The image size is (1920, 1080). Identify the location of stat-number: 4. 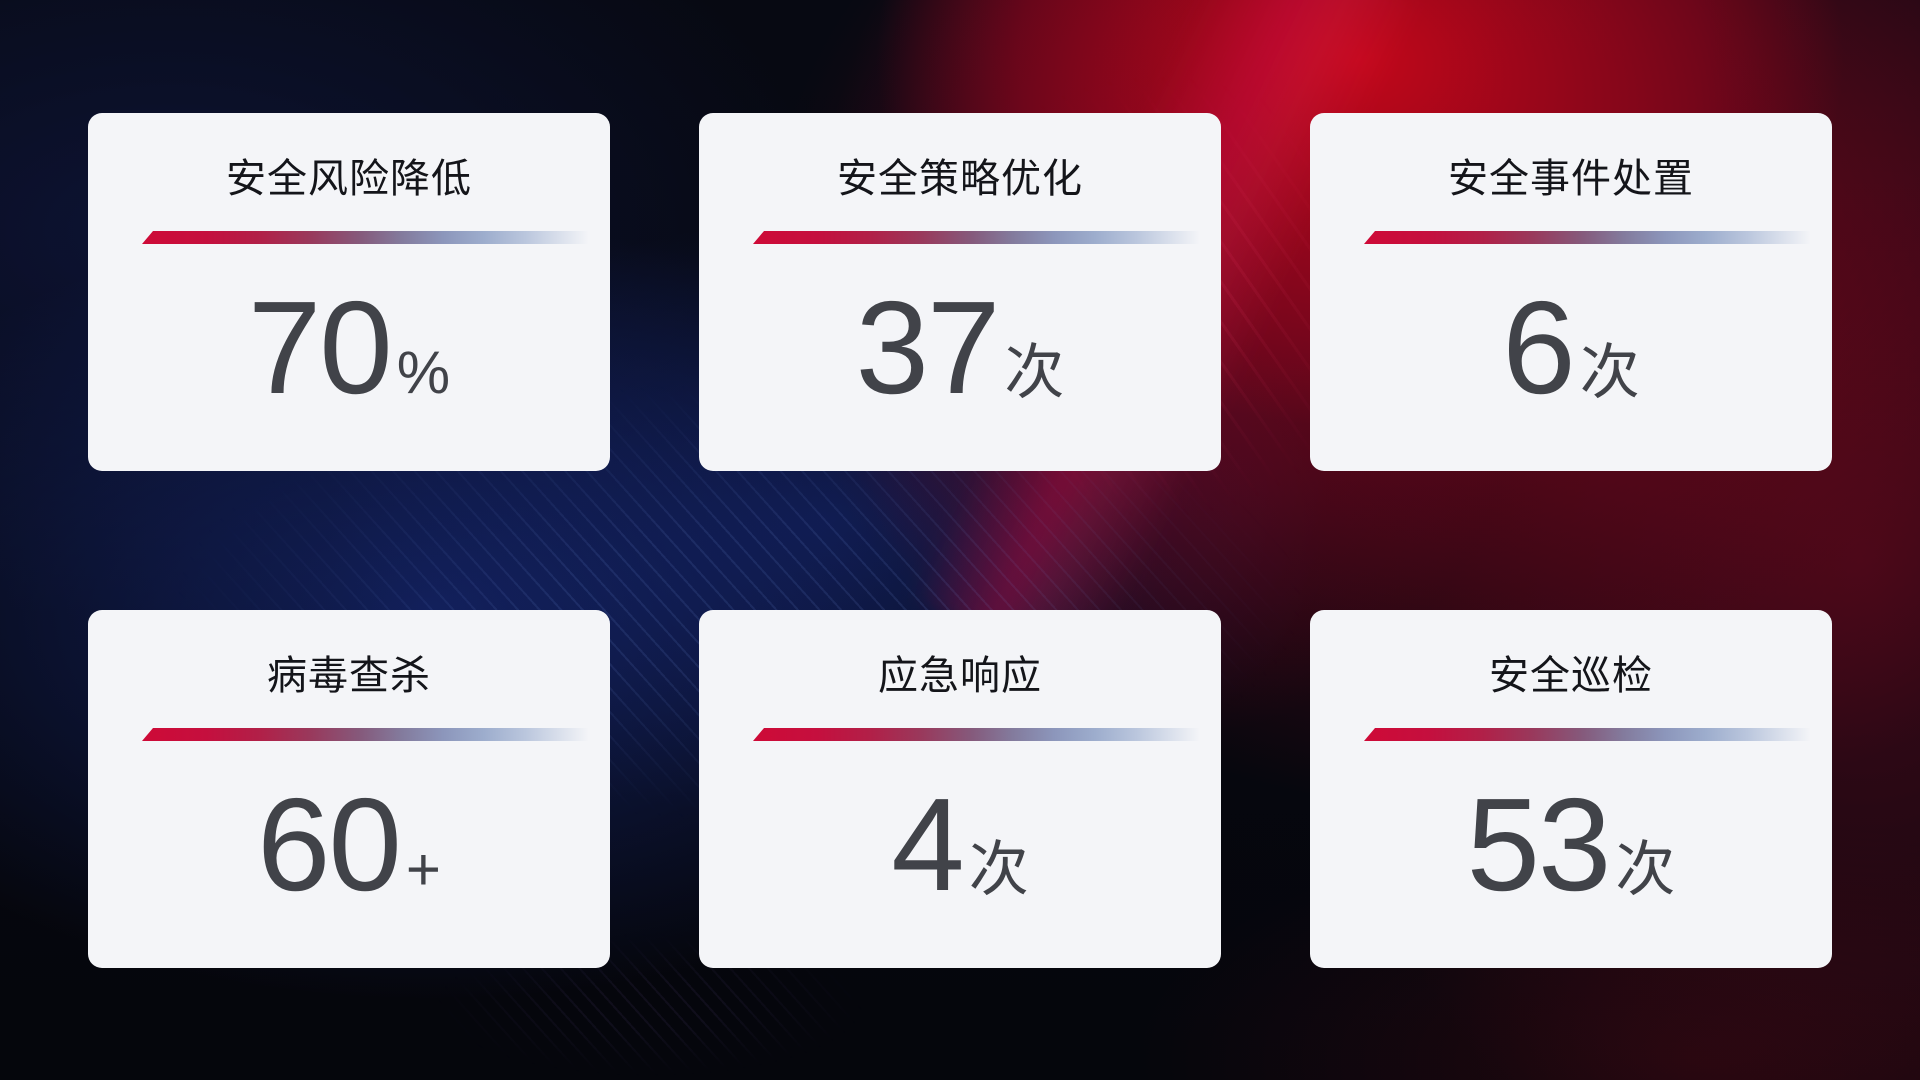
(927, 844).